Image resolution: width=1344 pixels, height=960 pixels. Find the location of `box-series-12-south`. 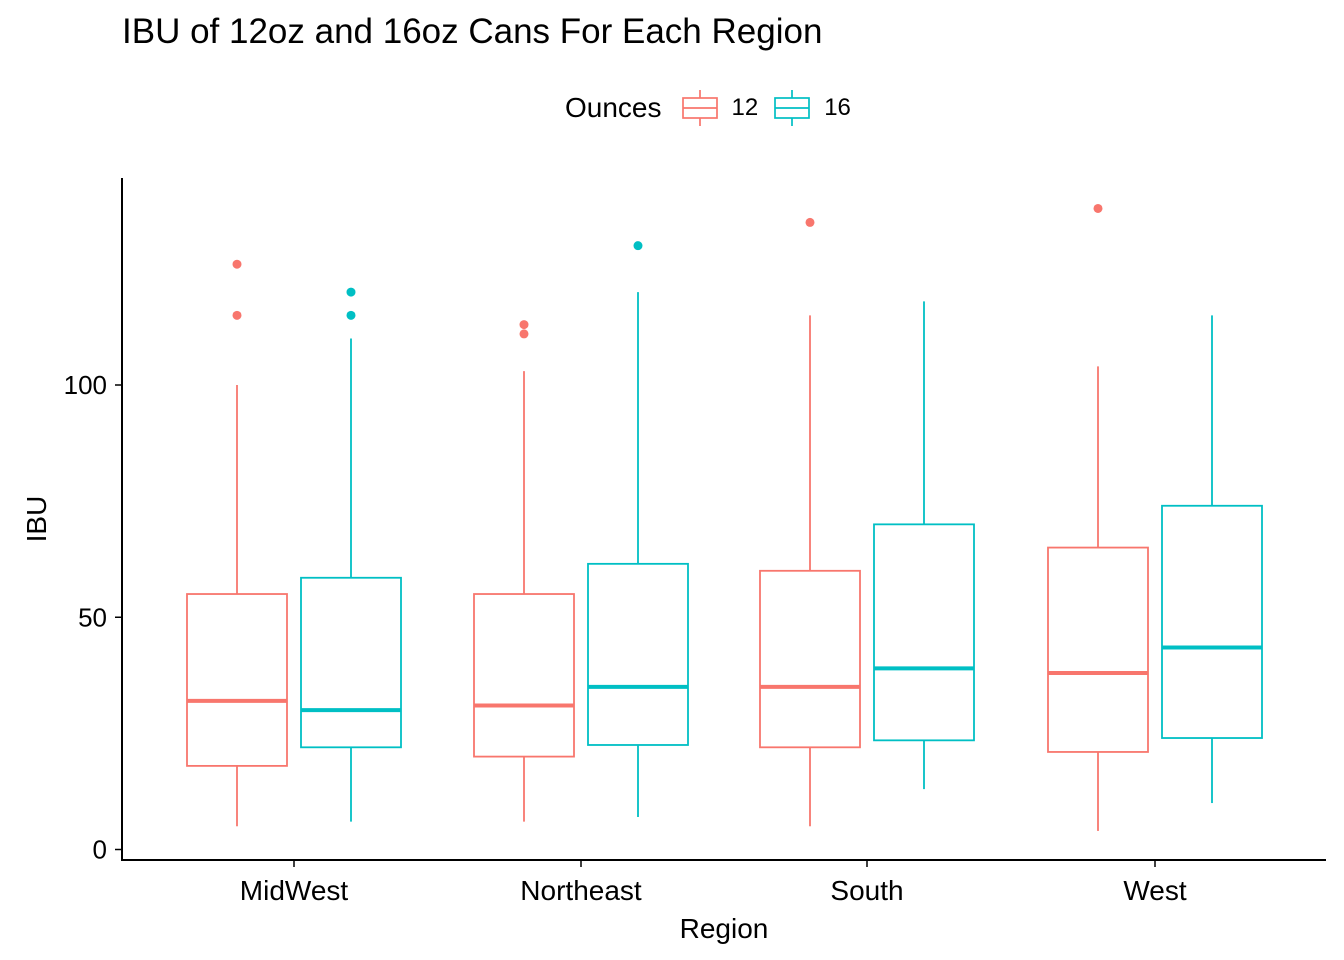

box-series-12-south is located at coordinates (810, 522).